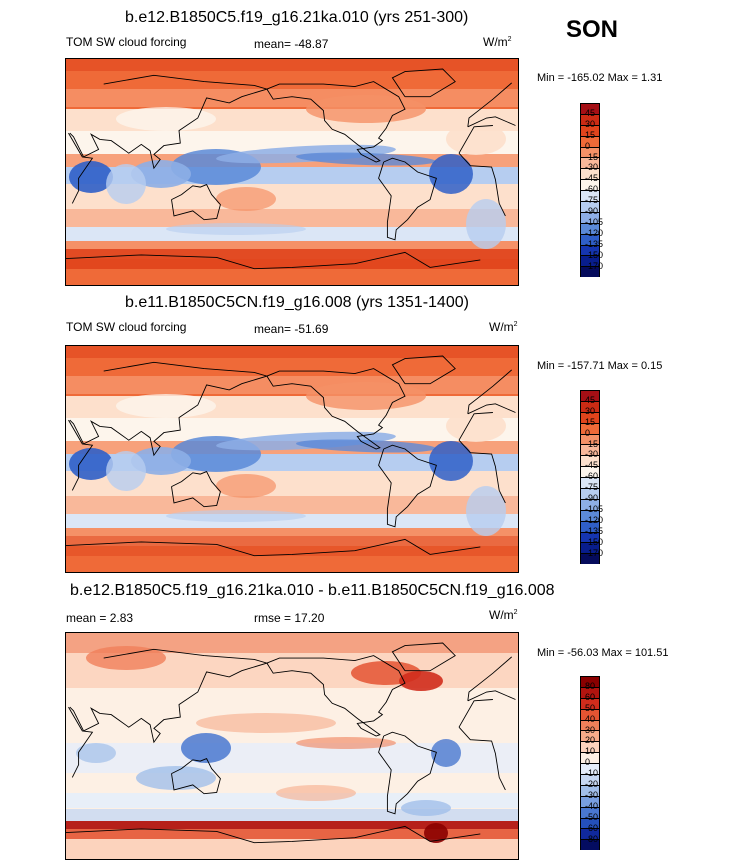 The image size is (733, 866). What do you see at coordinates (590, 740) in the screenshot?
I see `colorbar-level-label: 20` at bounding box center [590, 740].